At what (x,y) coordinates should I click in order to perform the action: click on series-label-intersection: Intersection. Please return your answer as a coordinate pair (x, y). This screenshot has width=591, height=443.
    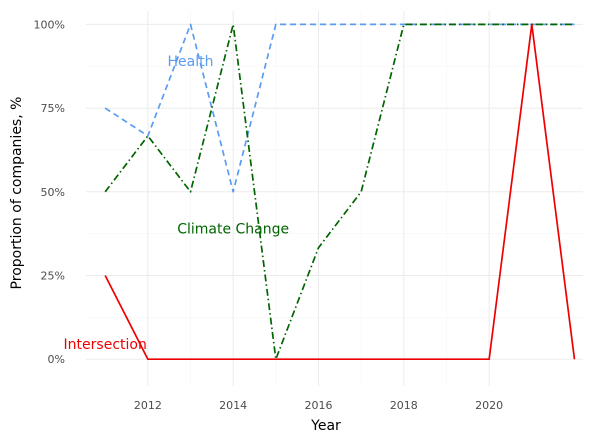
    Looking at the image, I should click on (105, 345).